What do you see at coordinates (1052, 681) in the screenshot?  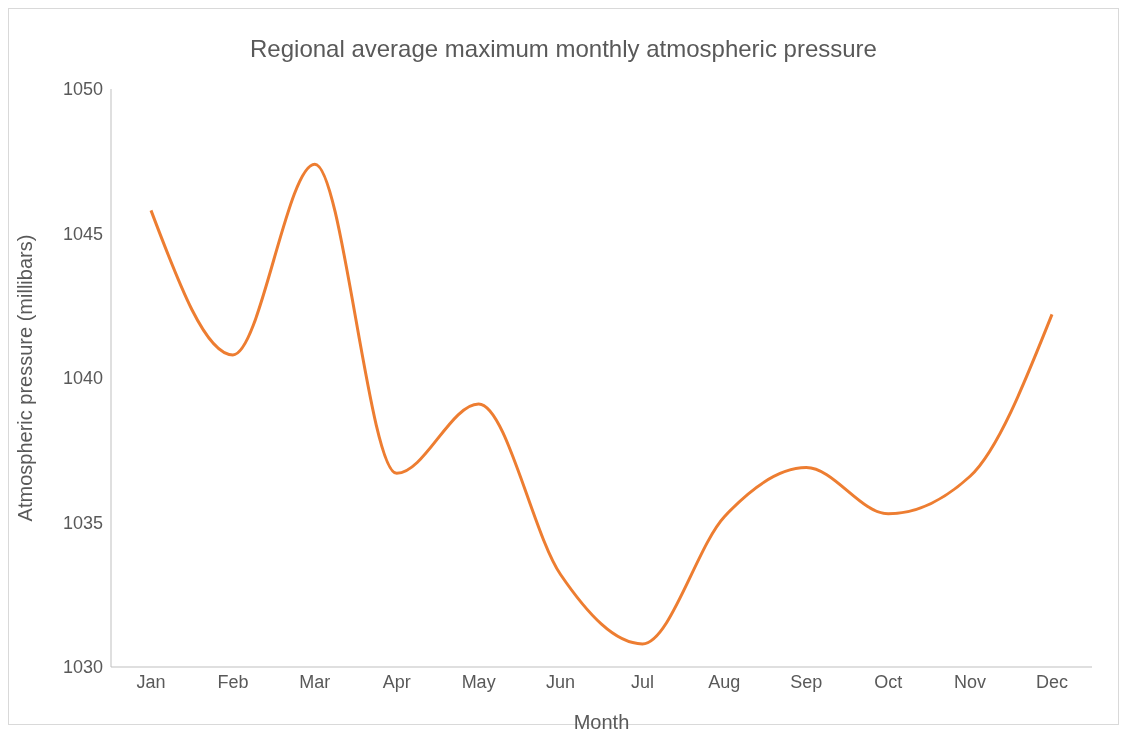 I see `x-tick-label: Dec` at bounding box center [1052, 681].